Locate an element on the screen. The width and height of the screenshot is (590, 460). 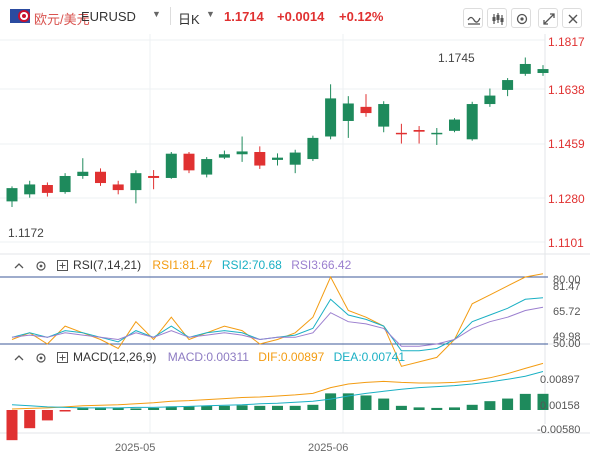
fullscreen-button is located at coordinates (548, 18).